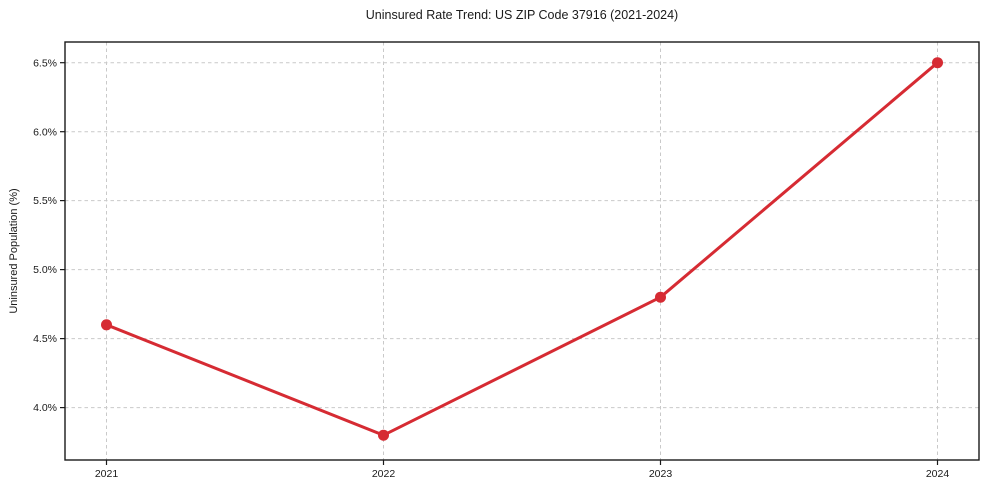 The height and width of the screenshot is (490, 989). I want to click on x-tick-label: 2024, so click(938, 474).